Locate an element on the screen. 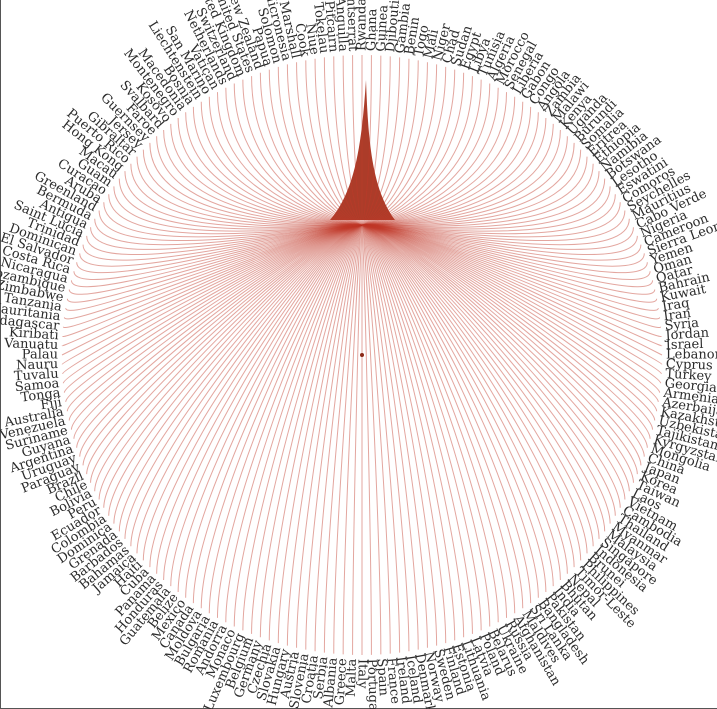  node-label: Iraq is located at coordinates (675, 305).